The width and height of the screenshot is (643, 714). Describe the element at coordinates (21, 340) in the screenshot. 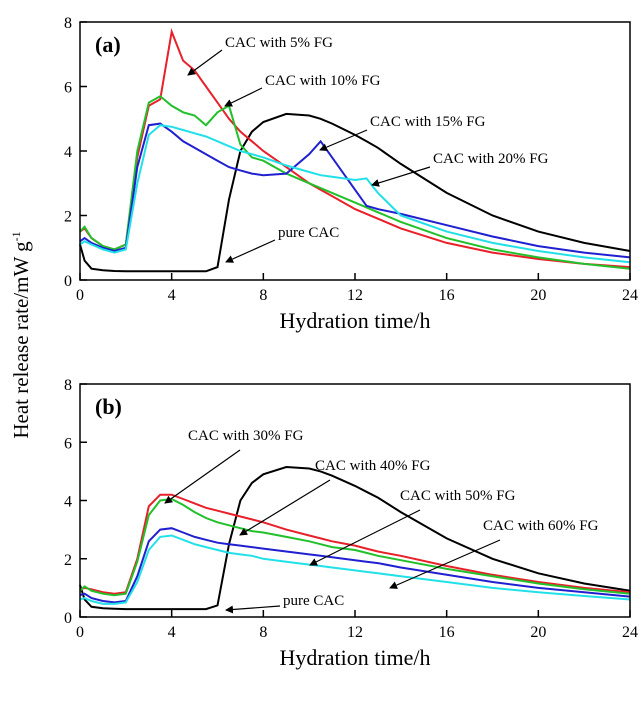

I see `y-axis-label-text: Heat release rate/mW g` at that location.